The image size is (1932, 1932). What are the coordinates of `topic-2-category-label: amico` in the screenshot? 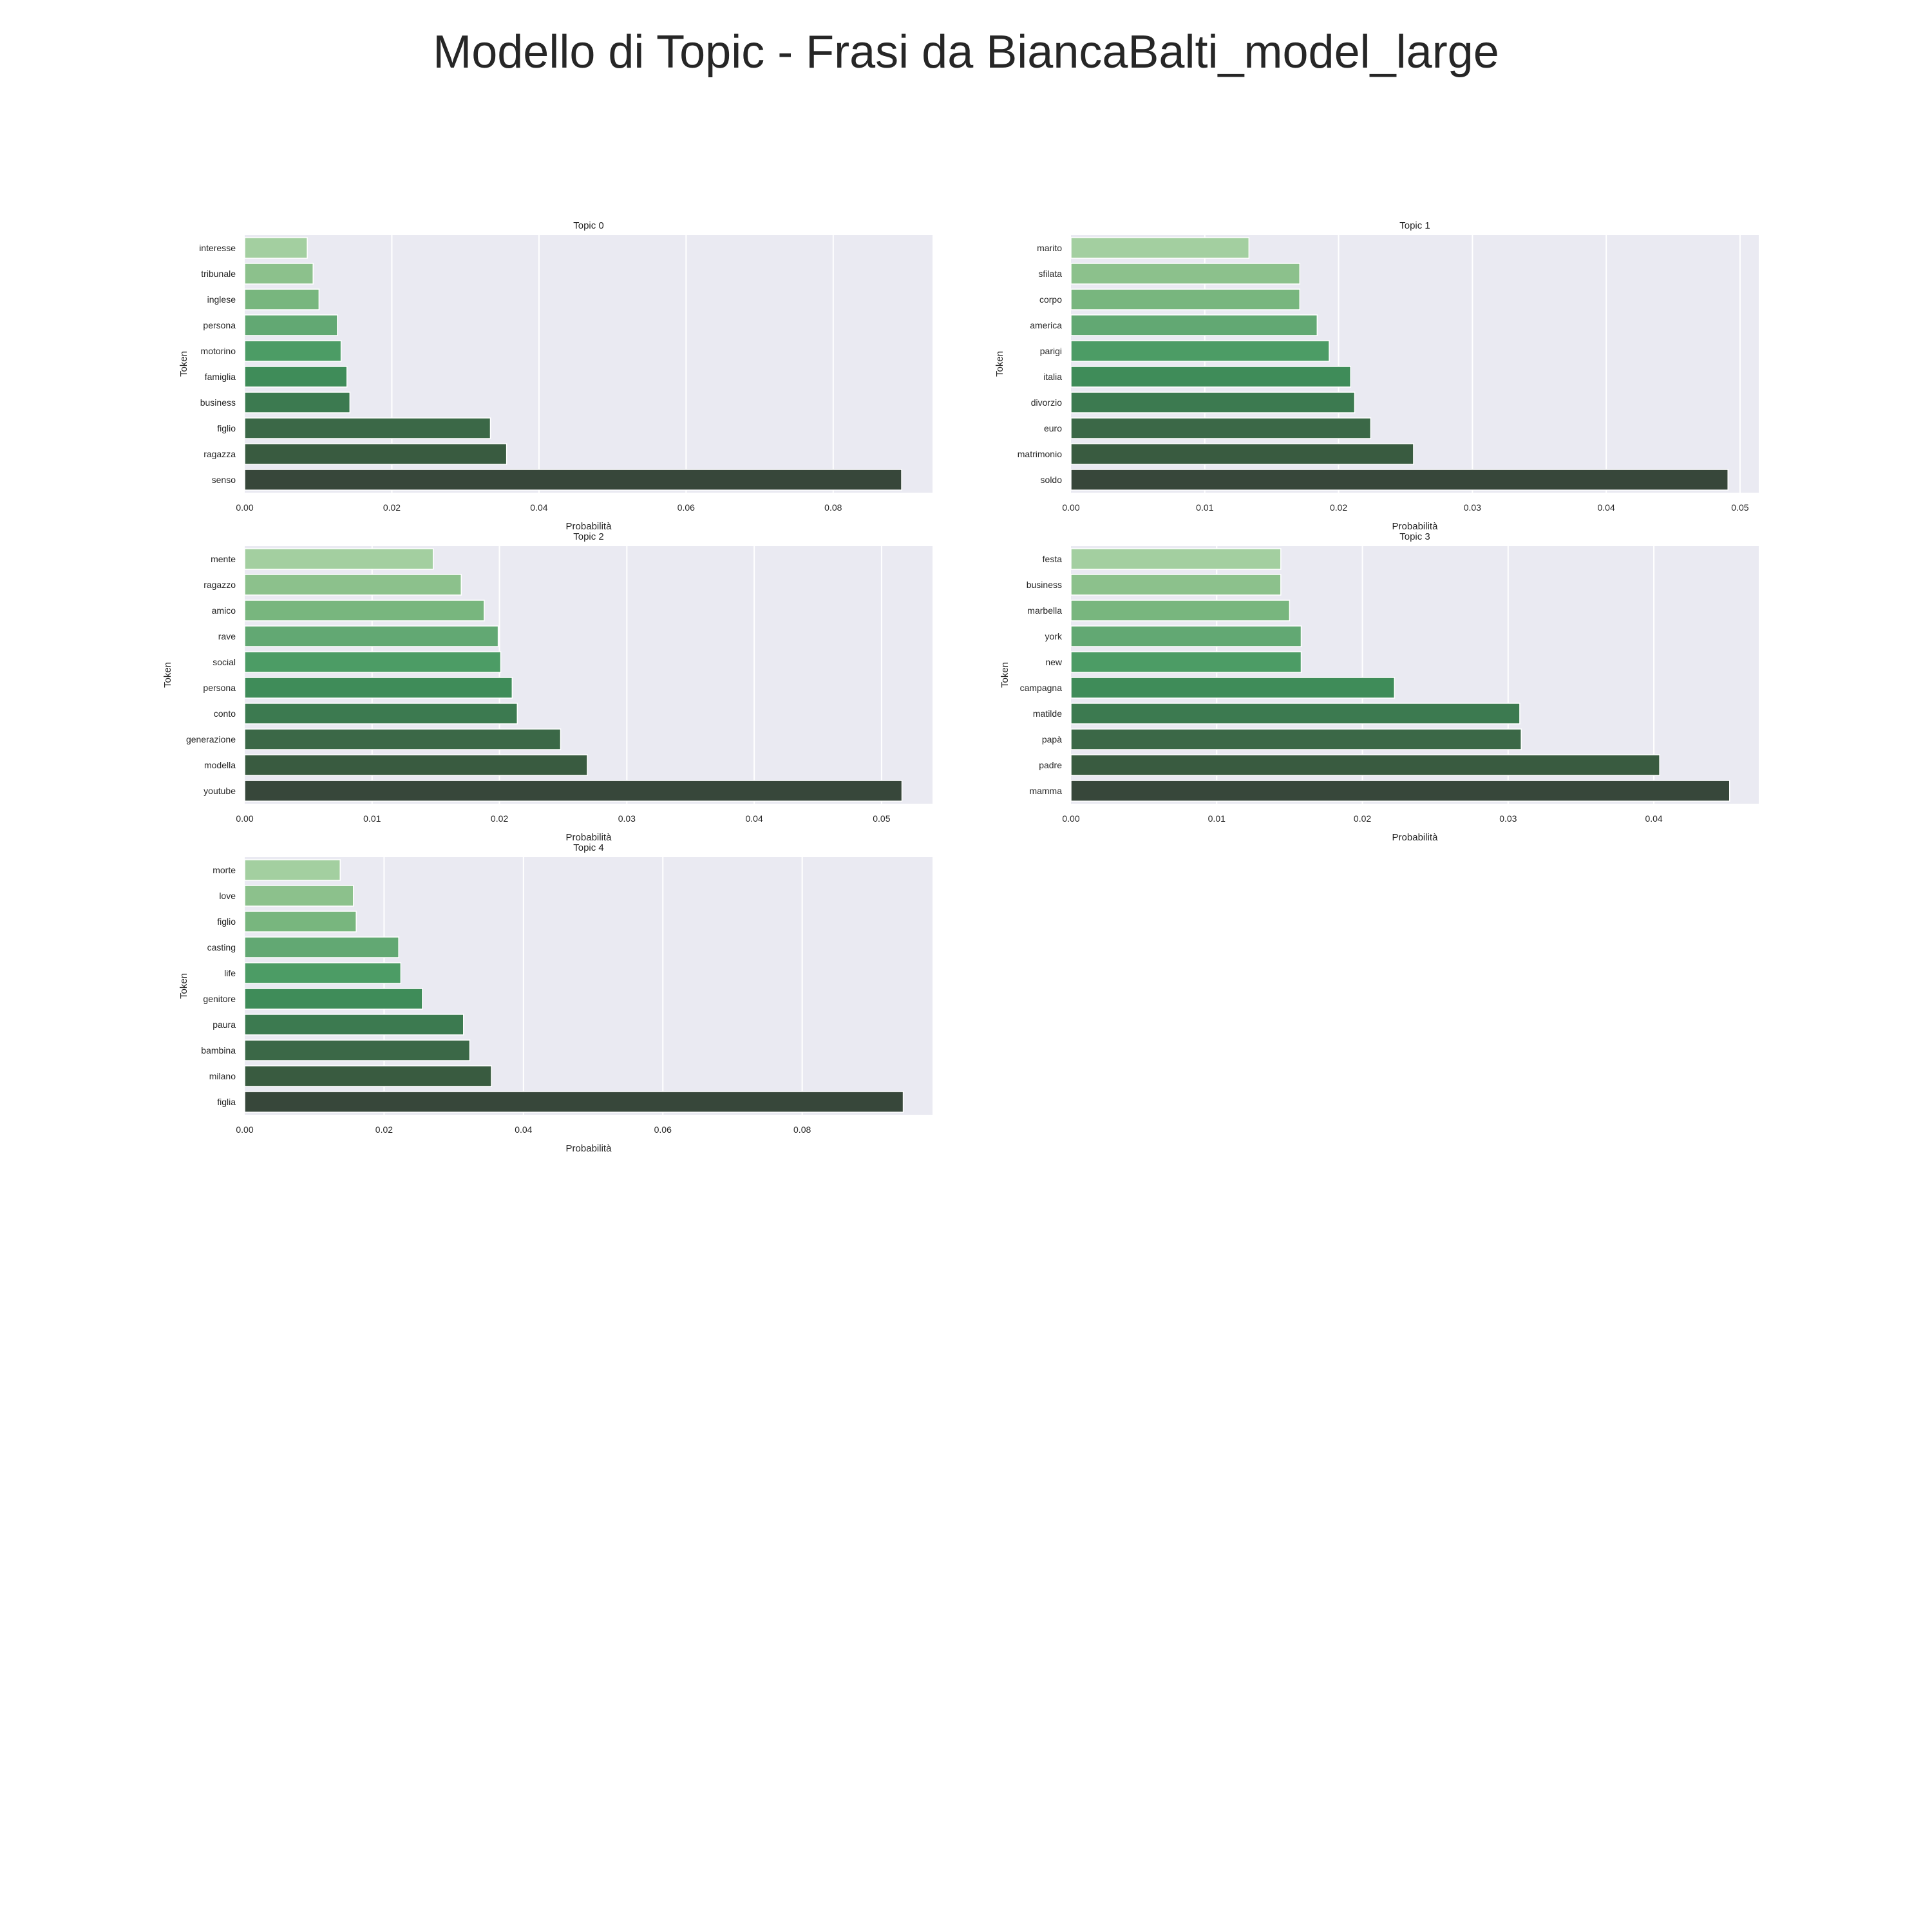 It's located at (224, 610).